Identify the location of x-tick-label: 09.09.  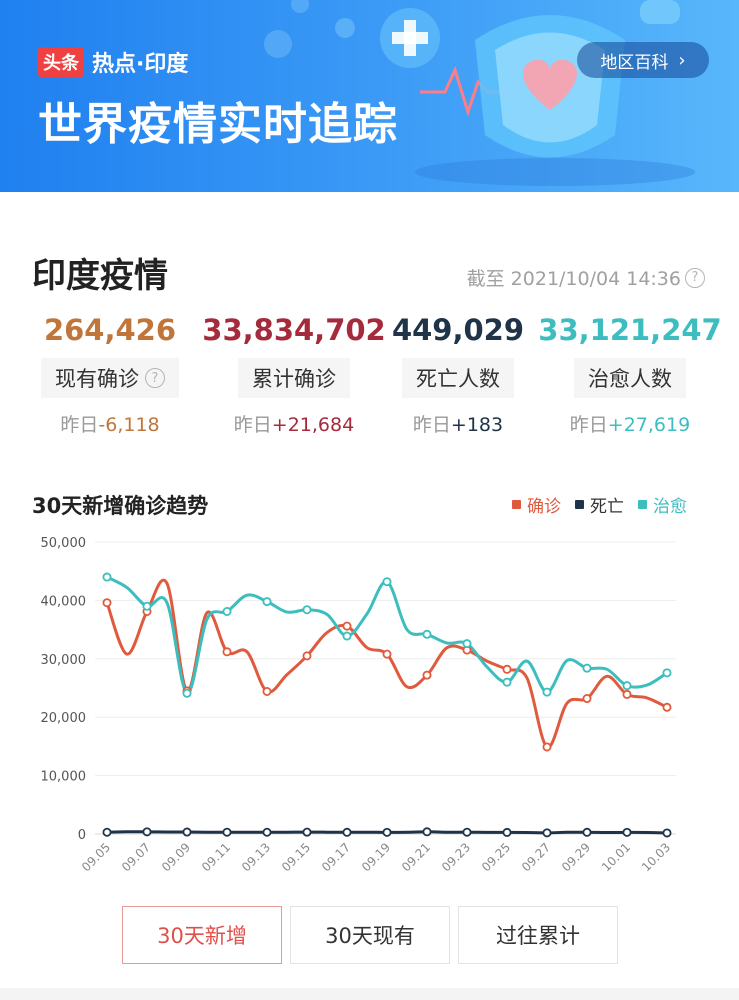
(176, 857).